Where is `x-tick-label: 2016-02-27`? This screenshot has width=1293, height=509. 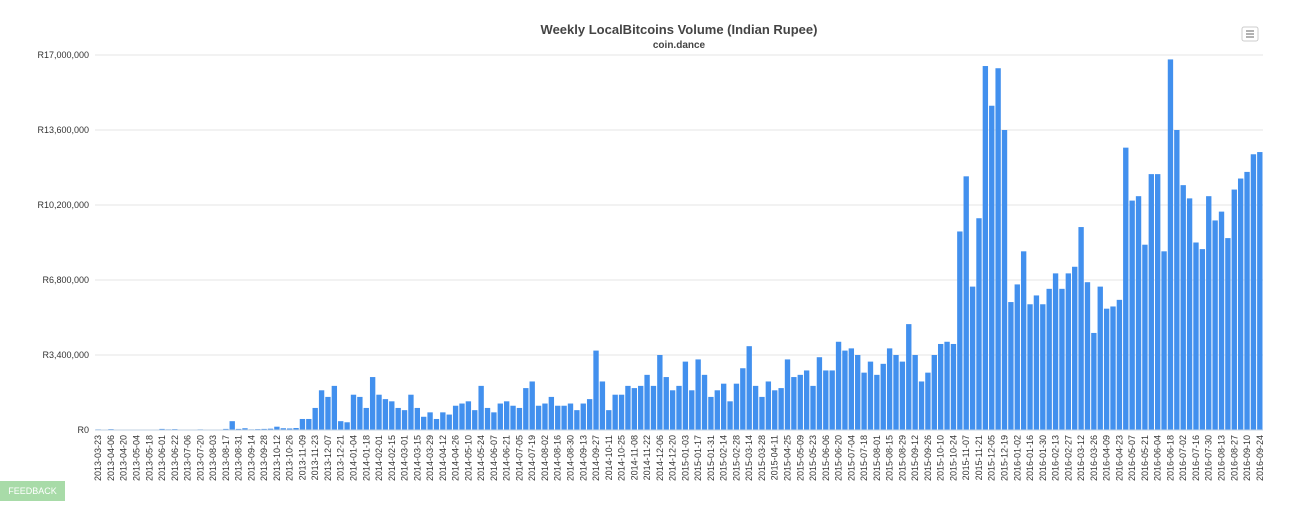 x-tick-label: 2016-02-27 is located at coordinates (1068, 458).